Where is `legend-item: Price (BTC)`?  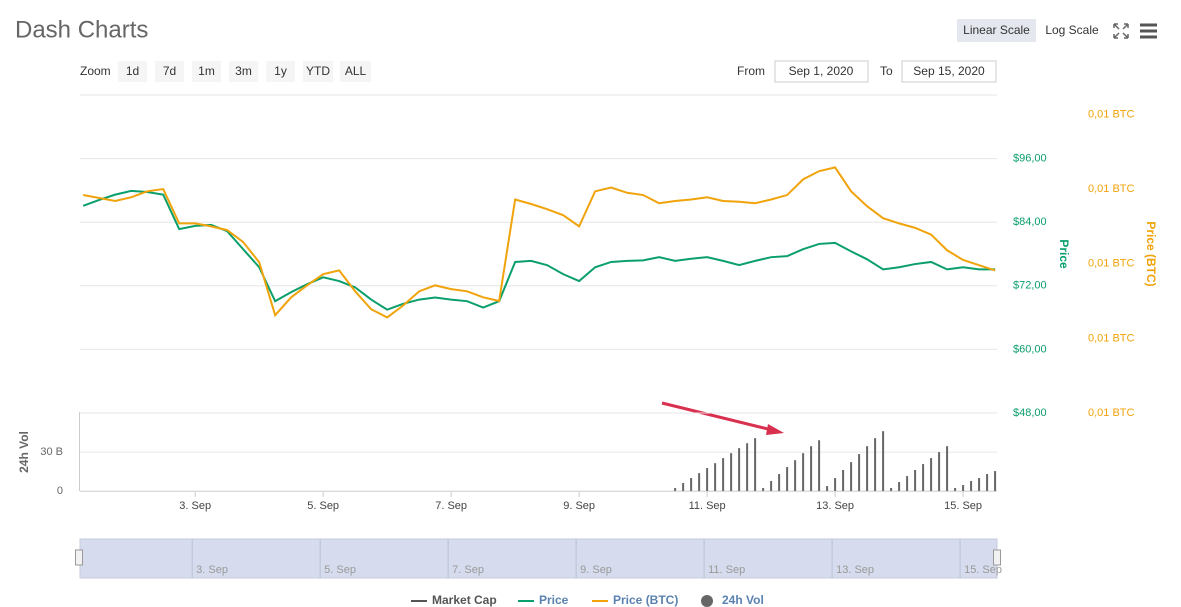 legend-item: Price (BTC) is located at coordinates (645, 600).